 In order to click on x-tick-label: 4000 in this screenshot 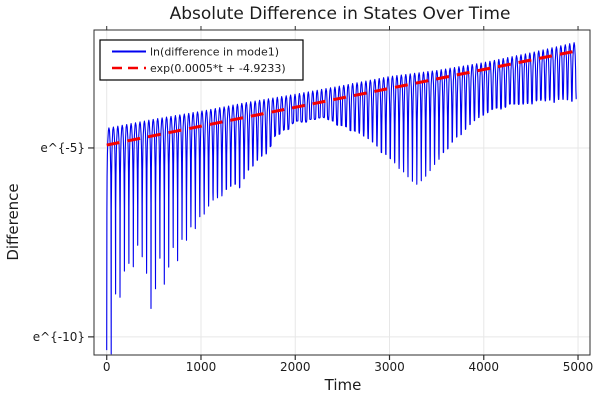, I will do `click(483, 367)`.